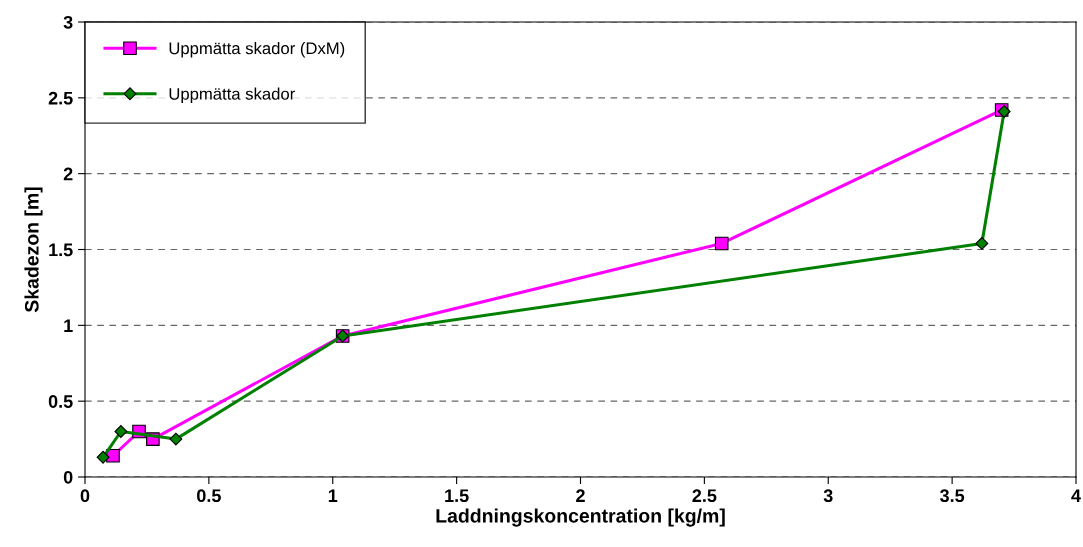 The image size is (1083, 547). What do you see at coordinates (33, 250) in the screenshot?
I see `y-axis-title: Skadezon [m]` at bounding box center [33, 250].